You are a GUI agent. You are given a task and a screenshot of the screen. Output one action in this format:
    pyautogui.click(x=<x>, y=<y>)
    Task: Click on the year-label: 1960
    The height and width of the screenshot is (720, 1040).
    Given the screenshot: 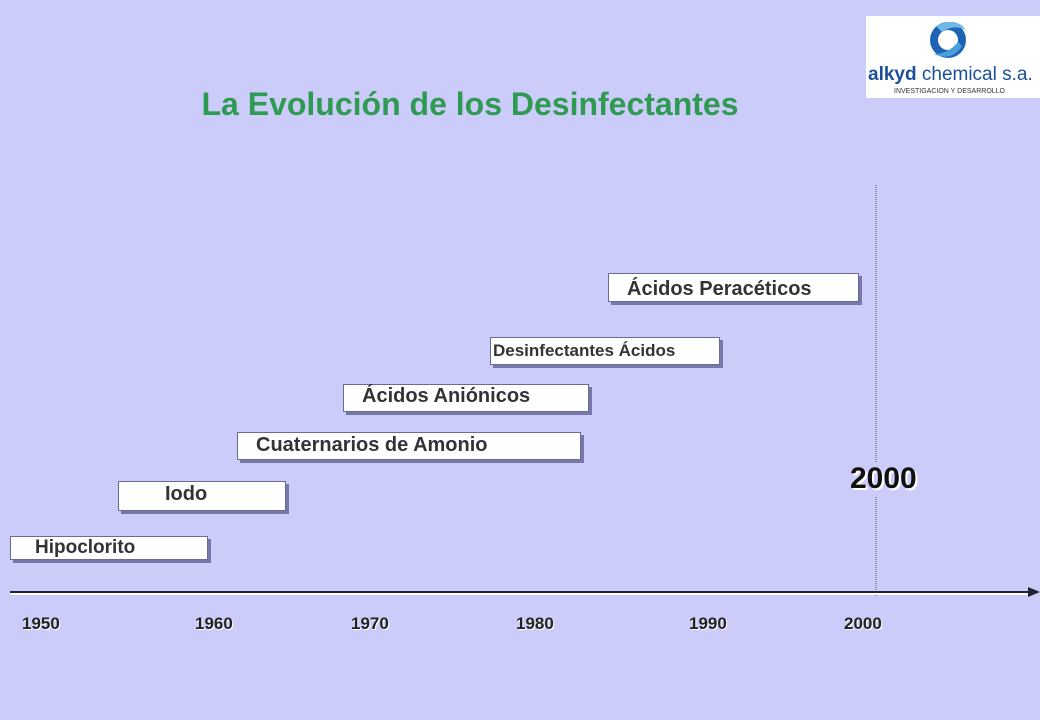 What is the action you would take?
    pyautogui.click(x=214, y=623)
    